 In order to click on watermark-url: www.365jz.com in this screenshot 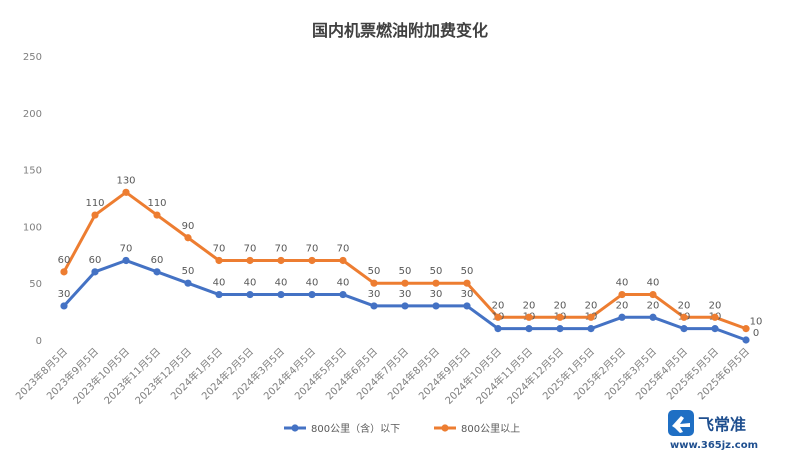, I will do `click(714, 445)`.